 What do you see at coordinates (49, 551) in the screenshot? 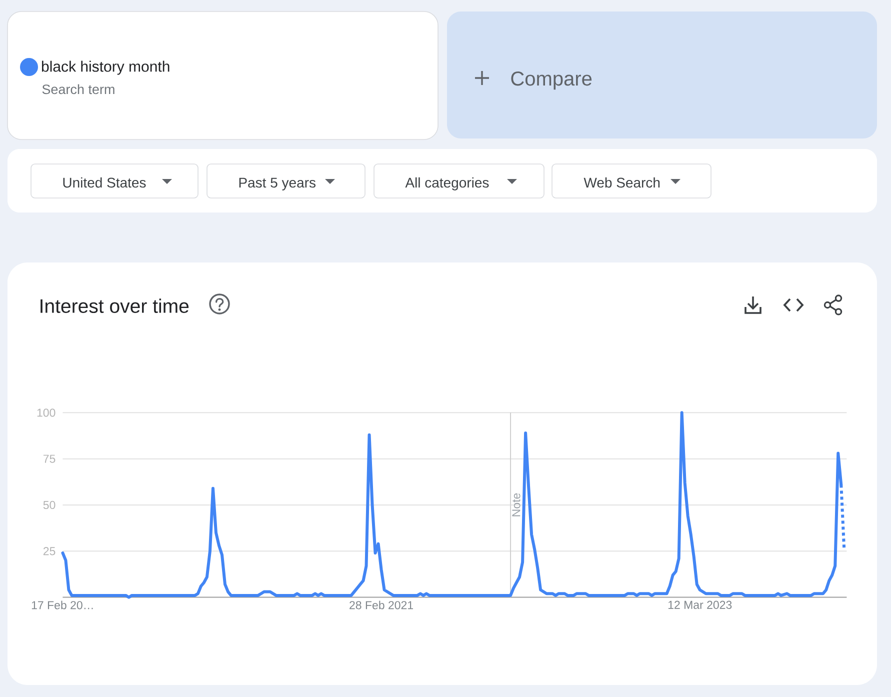
I see `y-tick-label: 25` at bounding box center [49, 551].